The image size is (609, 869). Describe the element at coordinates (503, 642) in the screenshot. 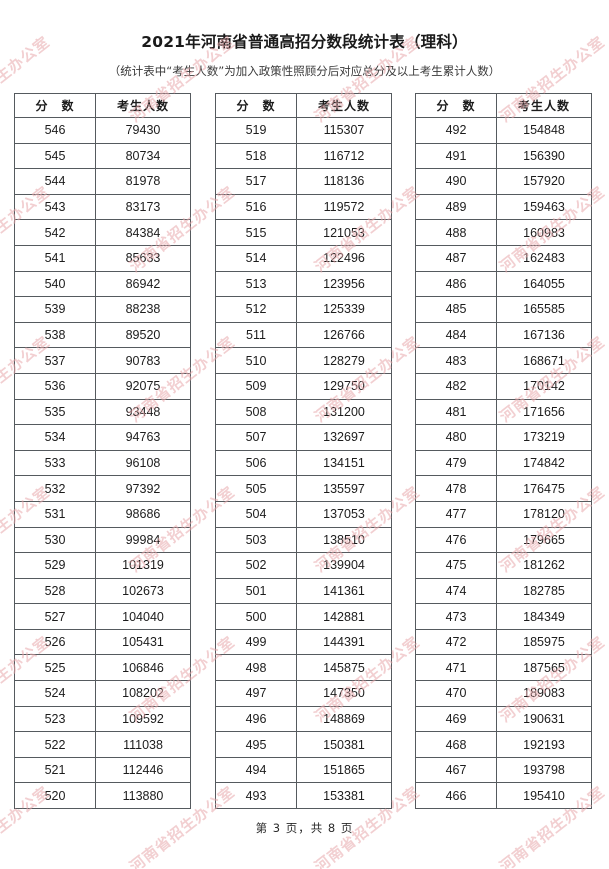

I see `table-row: 472 185975` at that location.